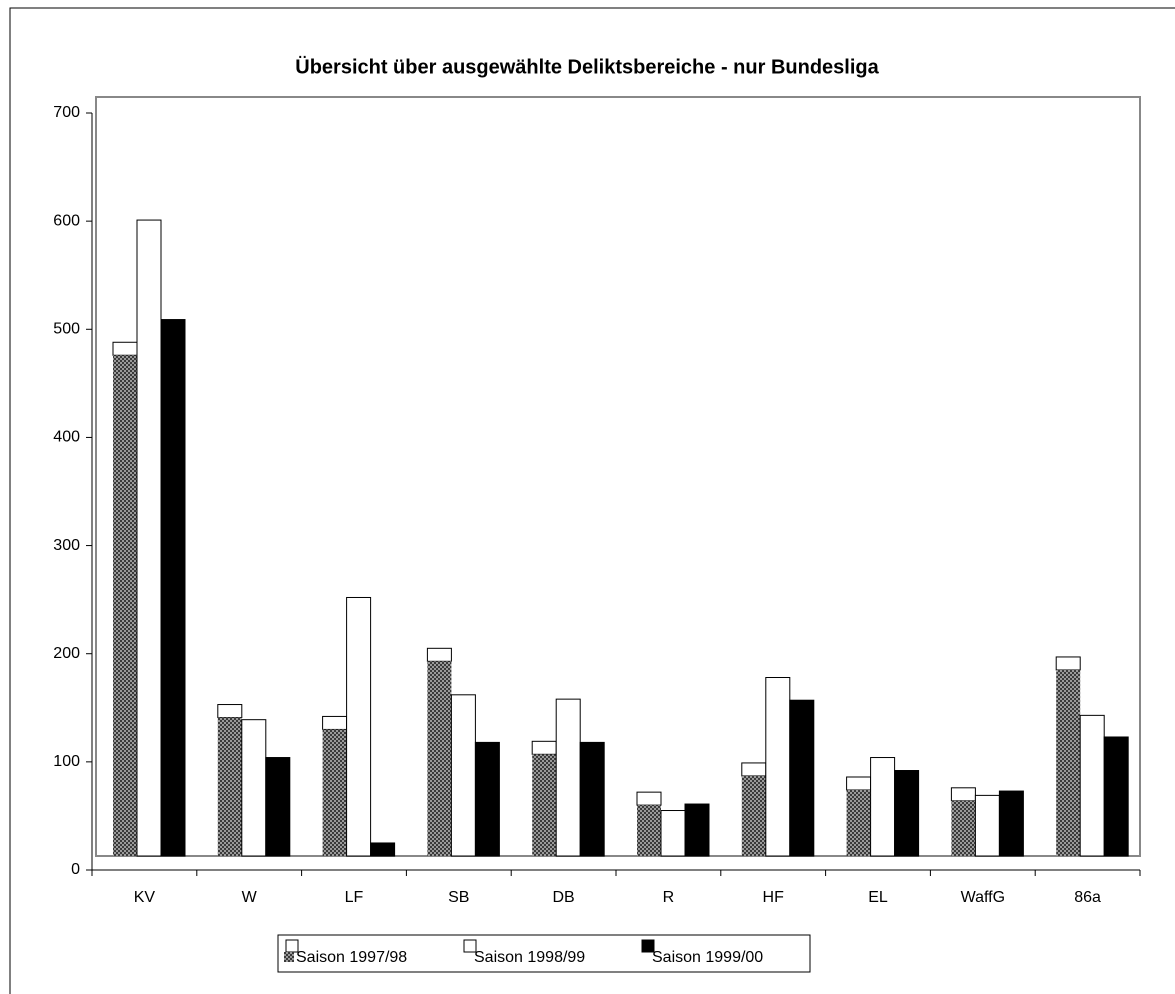  I want to click on x-tick-label: WaffG, so click(983, 897).